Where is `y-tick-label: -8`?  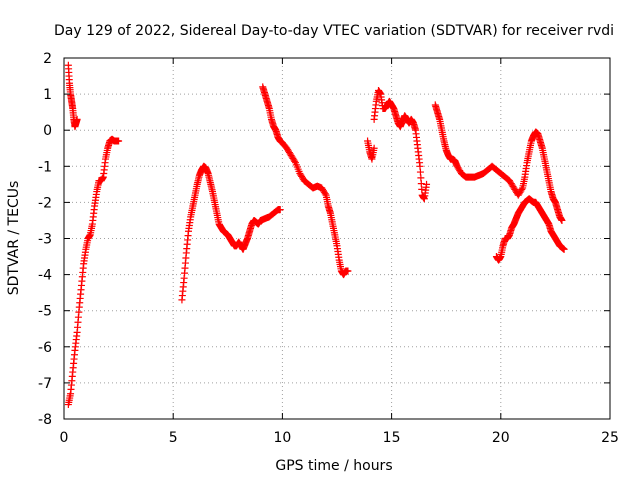 y-tick-label: -8 is located at coordinates (45, 420).